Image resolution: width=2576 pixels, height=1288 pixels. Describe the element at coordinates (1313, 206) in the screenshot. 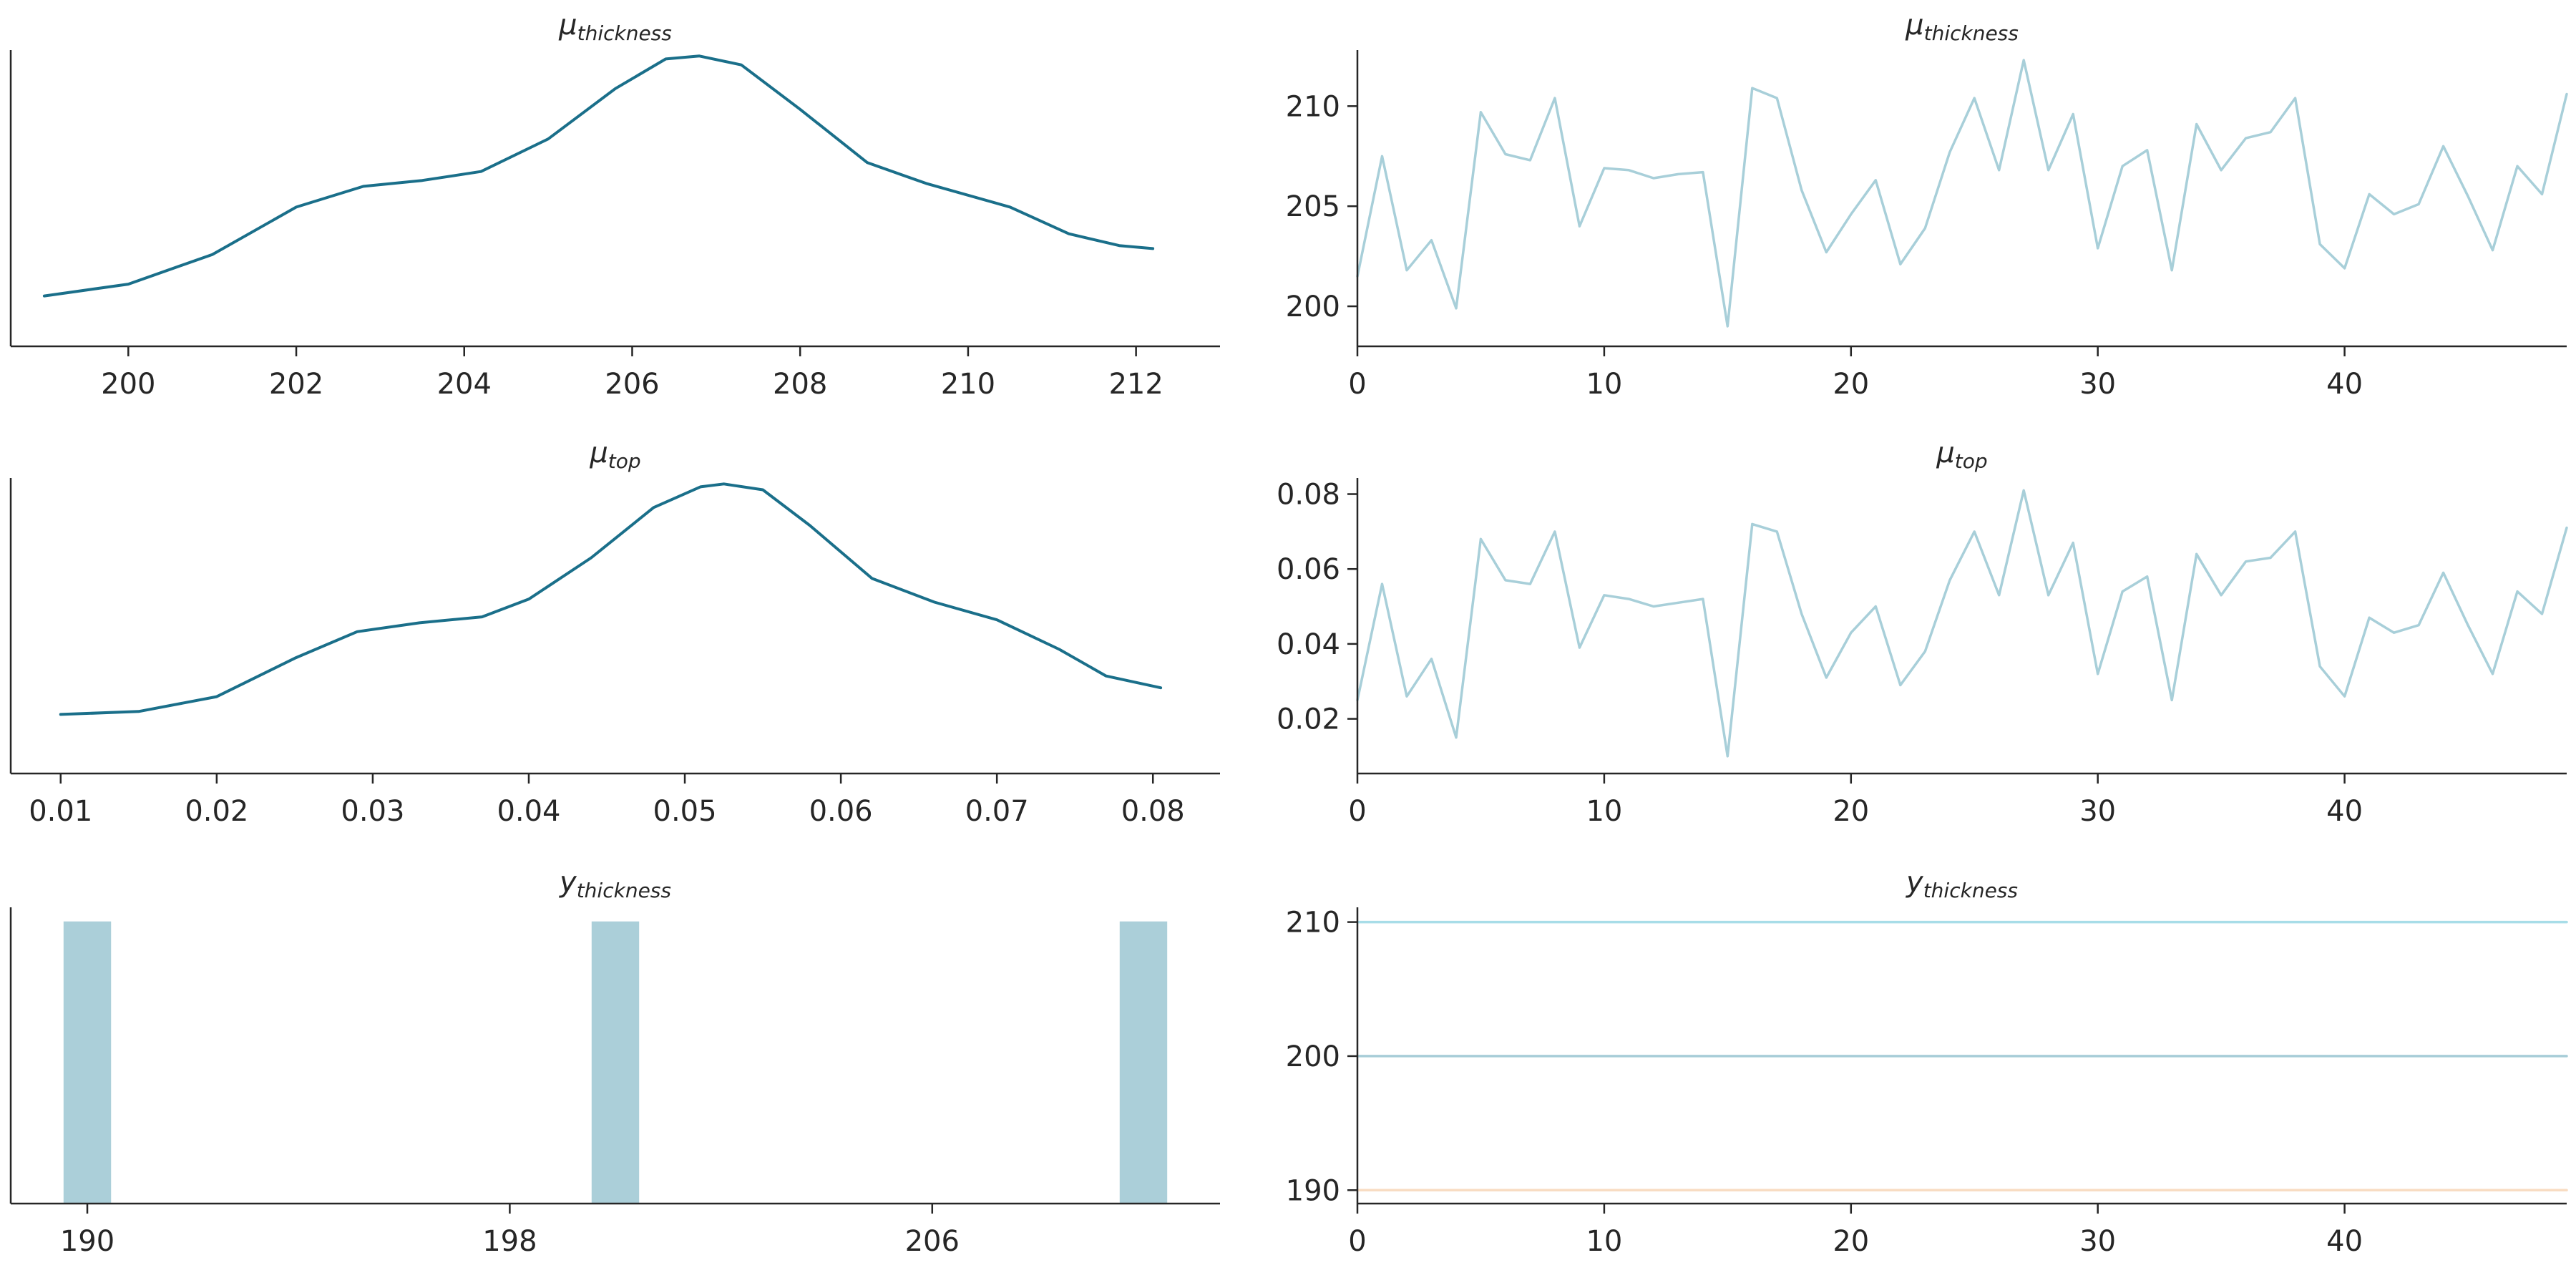

I see `y-tick-label: 205` at that location.